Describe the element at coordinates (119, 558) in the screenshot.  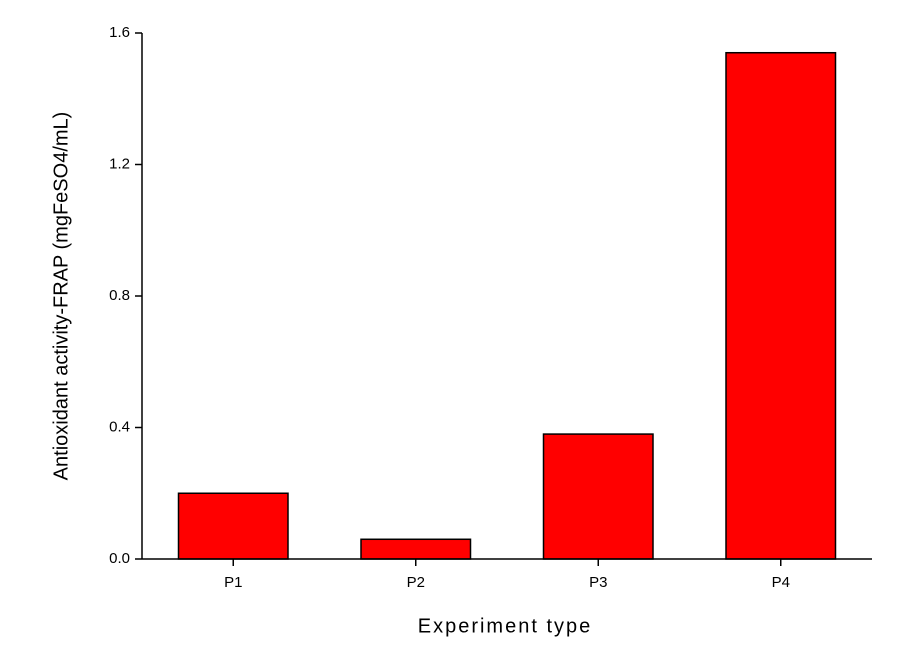
I see `y-tick-label: 0.0` at that location.